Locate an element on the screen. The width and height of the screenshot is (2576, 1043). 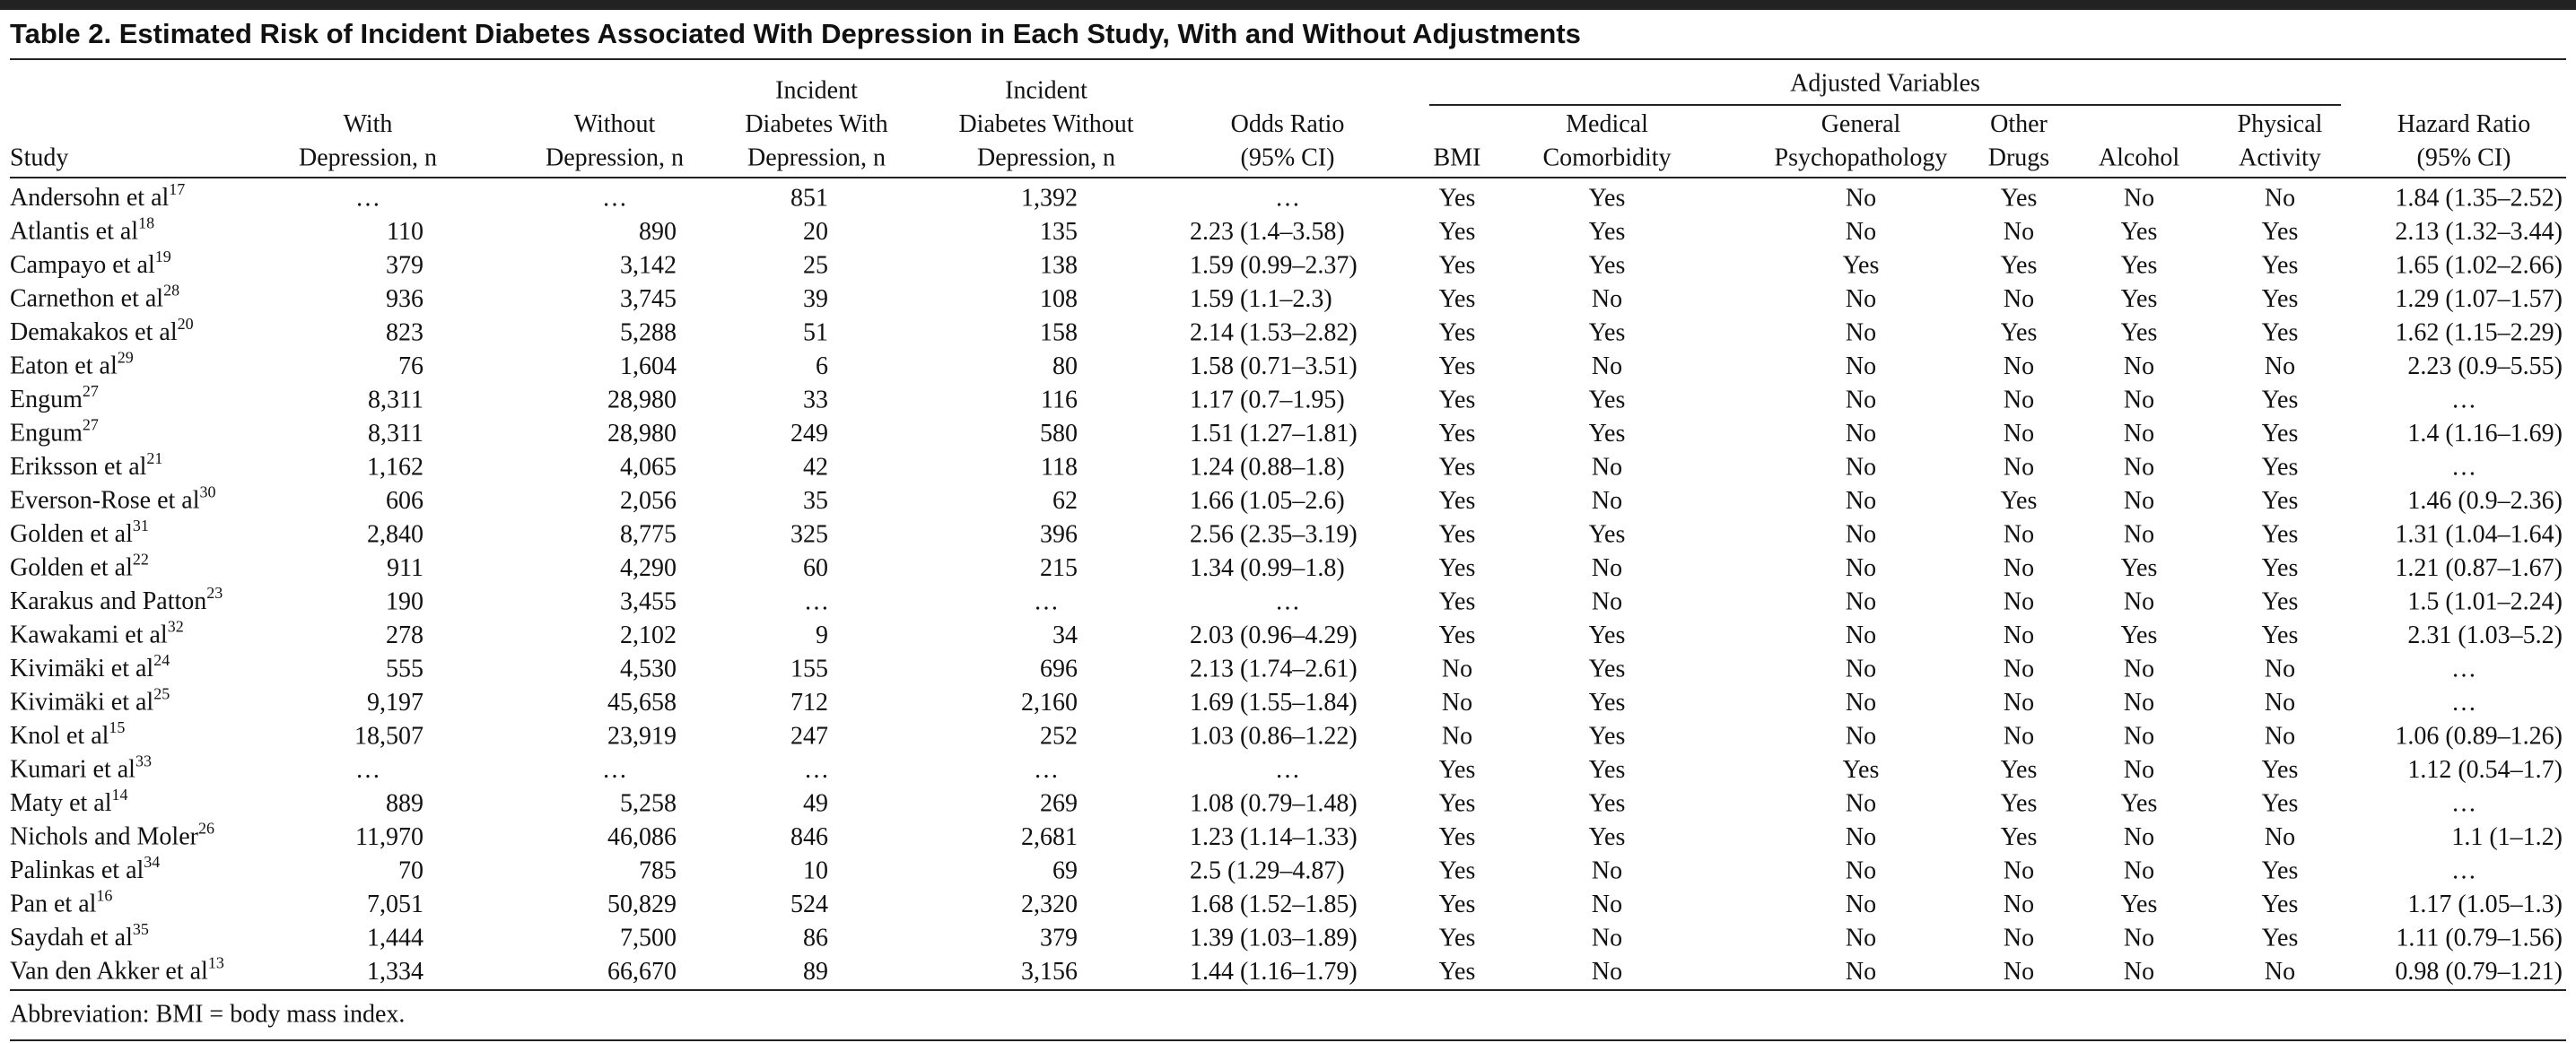
study-name: Kawakami et al32 is located at coordinates (97, 633).